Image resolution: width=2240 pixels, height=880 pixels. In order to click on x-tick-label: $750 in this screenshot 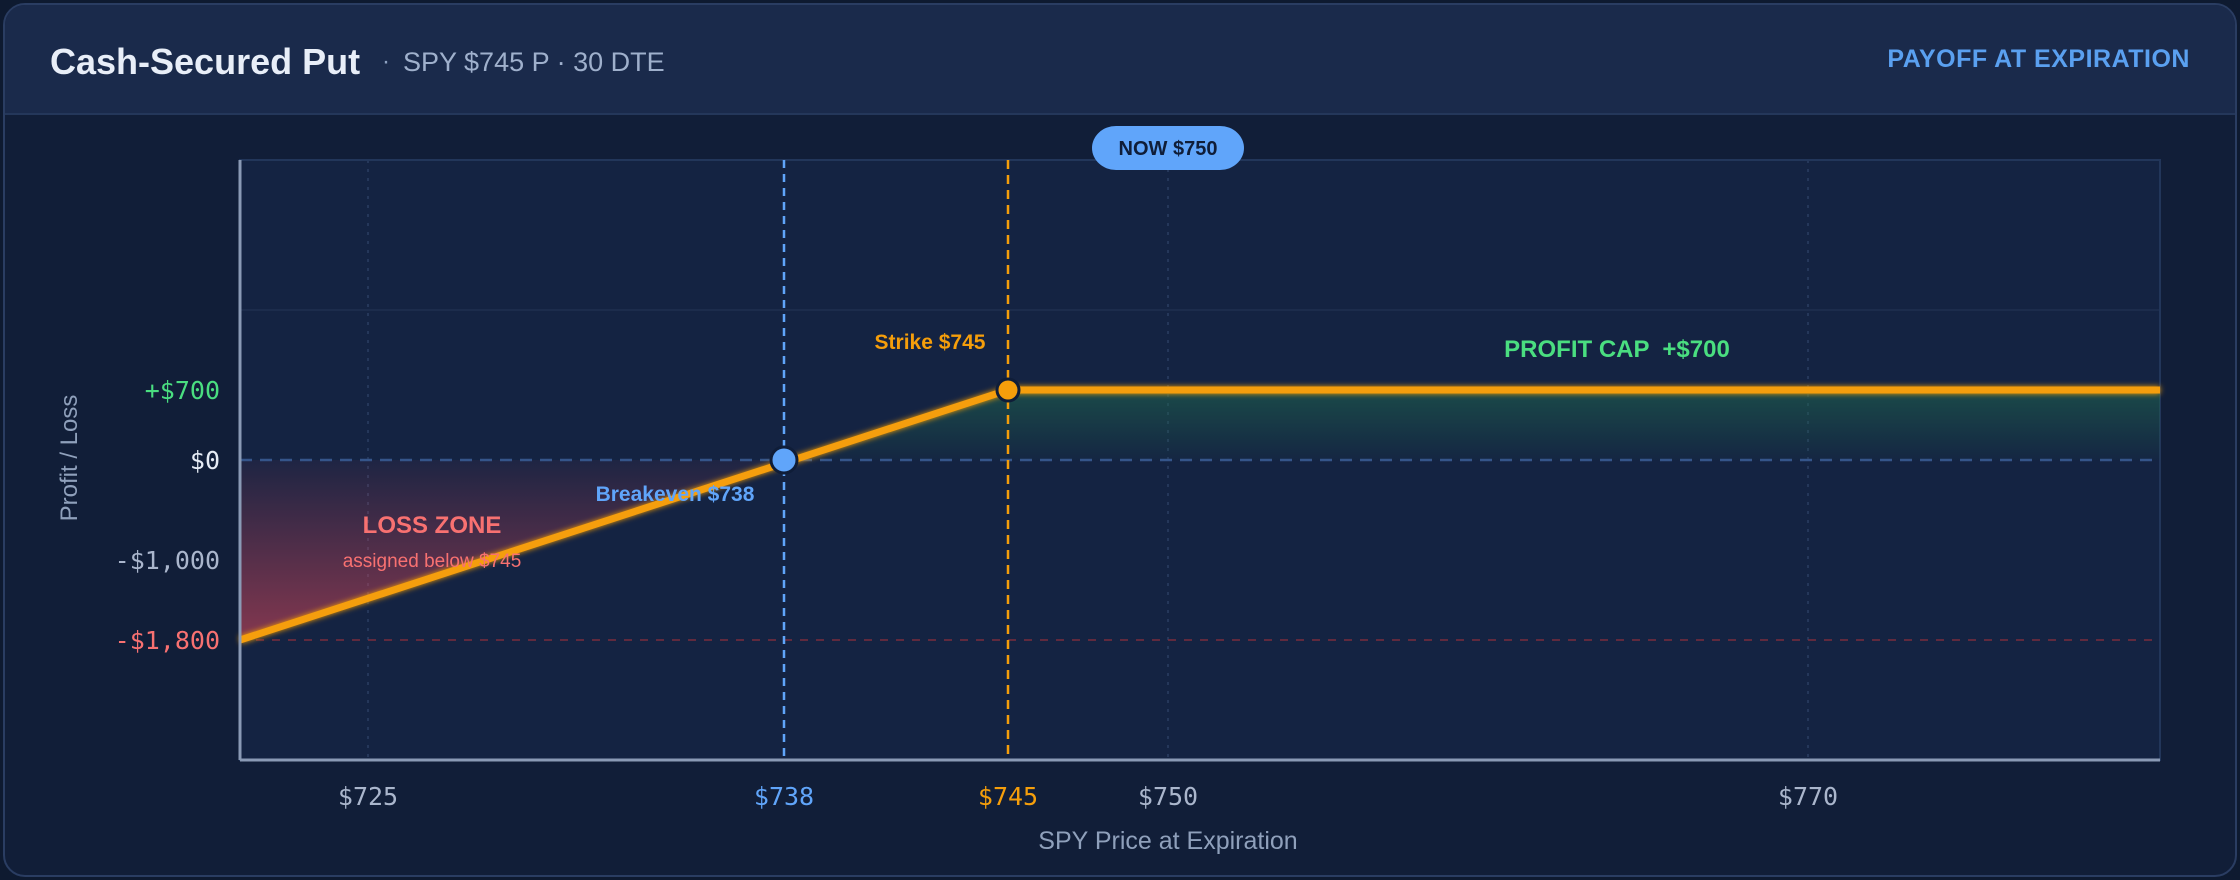, I will do `click(1168, 796)`.